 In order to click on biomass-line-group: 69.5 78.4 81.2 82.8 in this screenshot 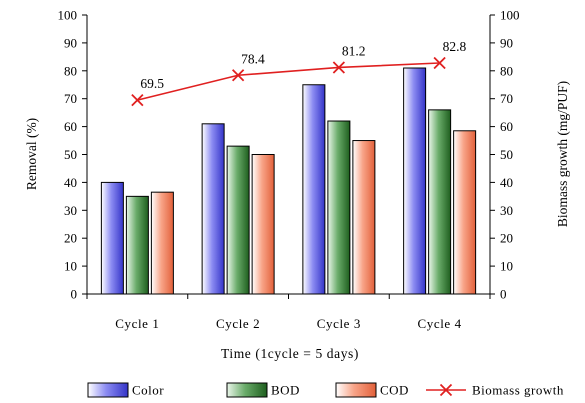, I will do `click(299, 73)`.